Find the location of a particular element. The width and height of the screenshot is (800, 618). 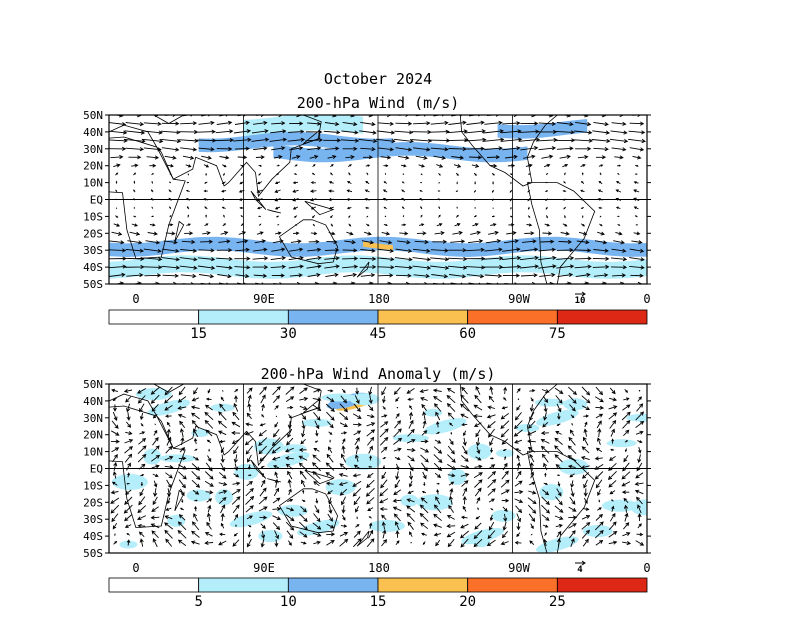

coastline is located at coordinates (179, 231).